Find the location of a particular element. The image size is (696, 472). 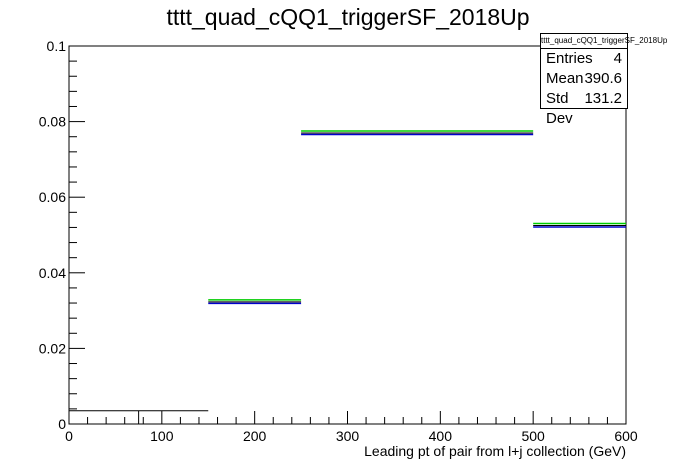

stats-entries-row: Entries 4 is located at coordinates (584, 59).